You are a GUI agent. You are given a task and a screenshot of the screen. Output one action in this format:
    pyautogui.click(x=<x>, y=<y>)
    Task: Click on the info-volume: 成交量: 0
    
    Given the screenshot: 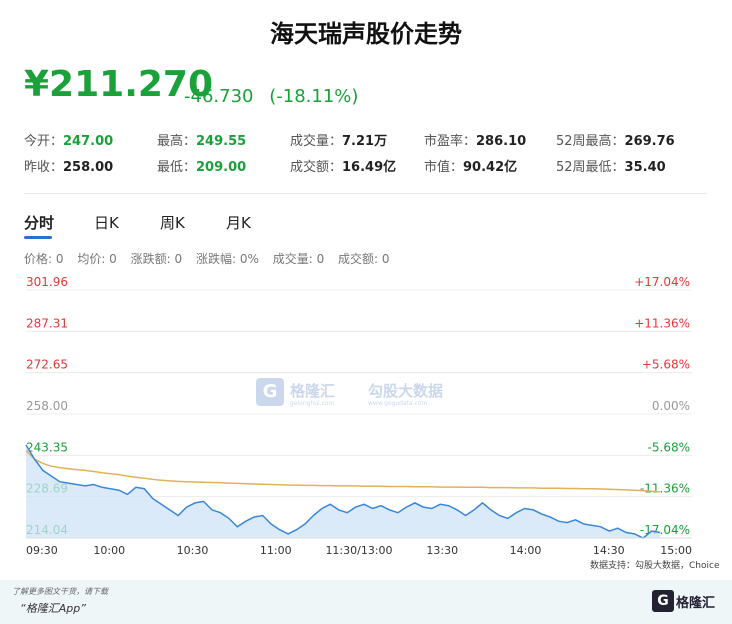 What is the action you would take?
    pyautogui.click(x=298, y=259)
    